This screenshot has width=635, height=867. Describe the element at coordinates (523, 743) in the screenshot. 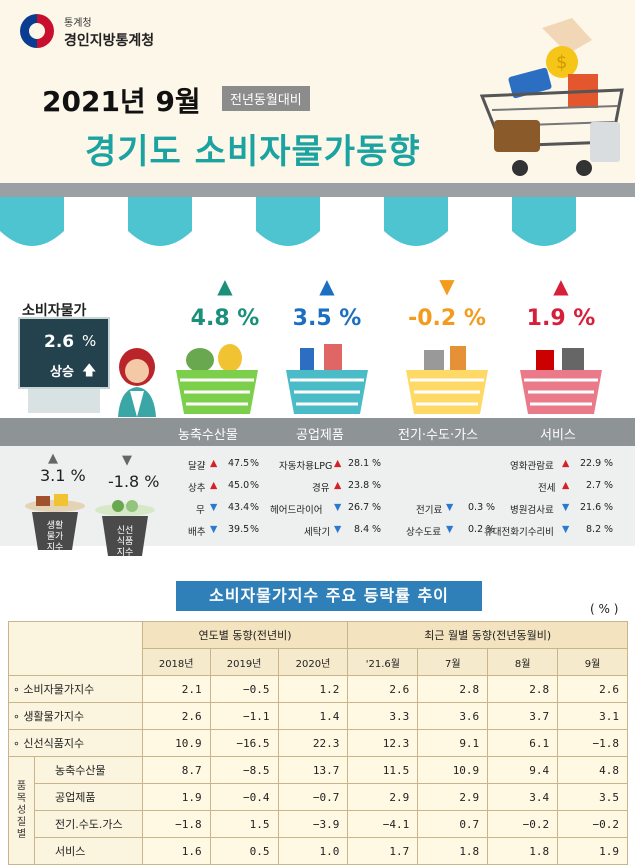

I see `table-cell: 6.1` at that location.